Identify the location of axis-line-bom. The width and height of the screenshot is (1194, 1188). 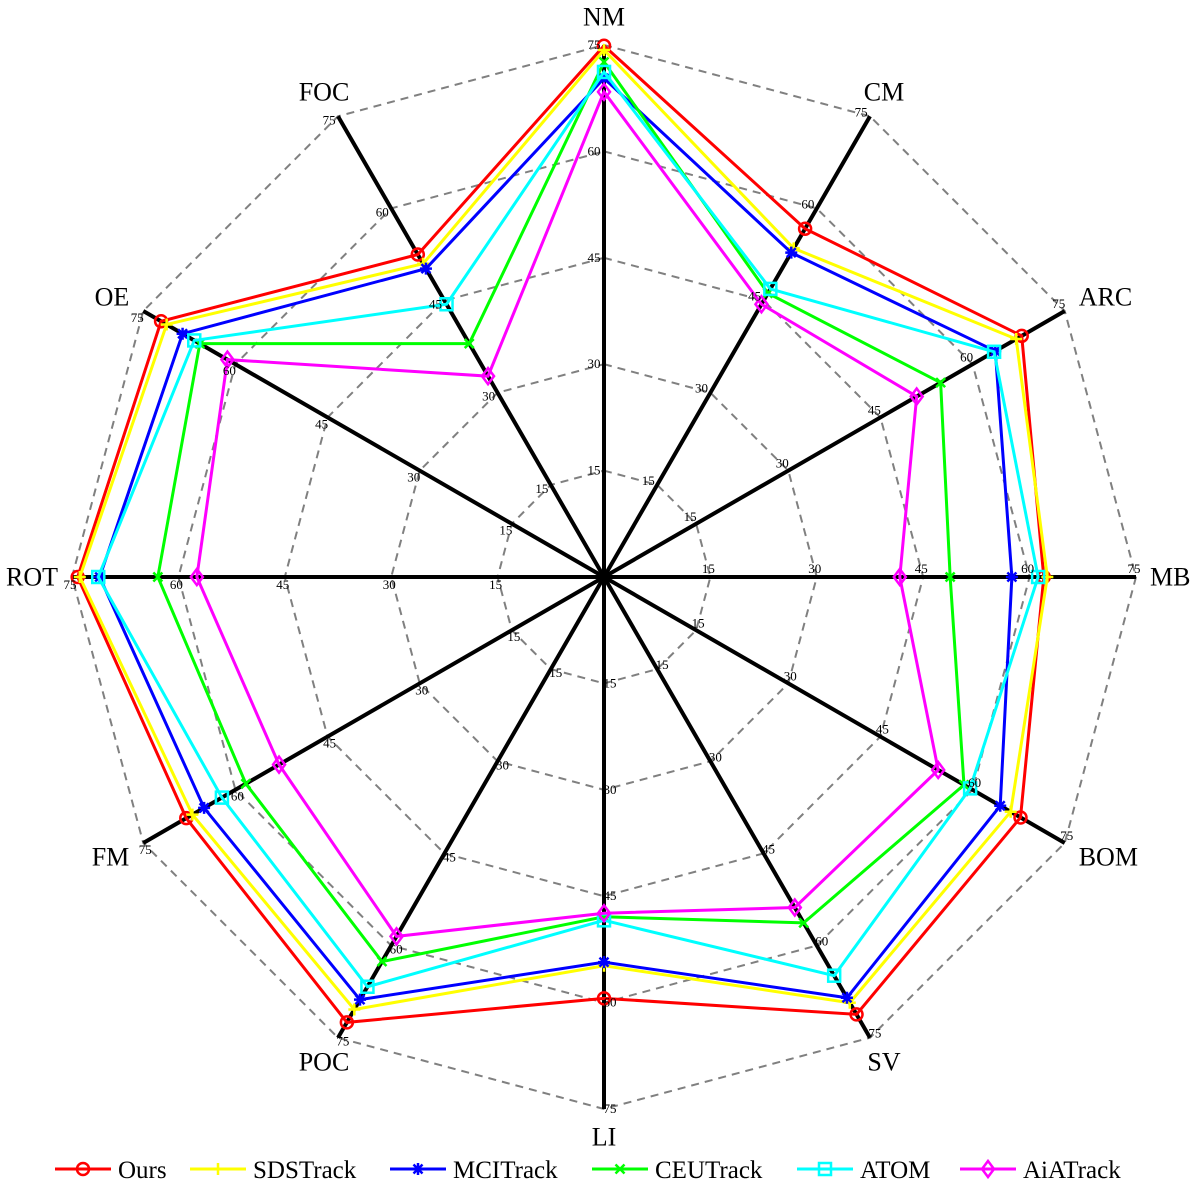
(834, 710).